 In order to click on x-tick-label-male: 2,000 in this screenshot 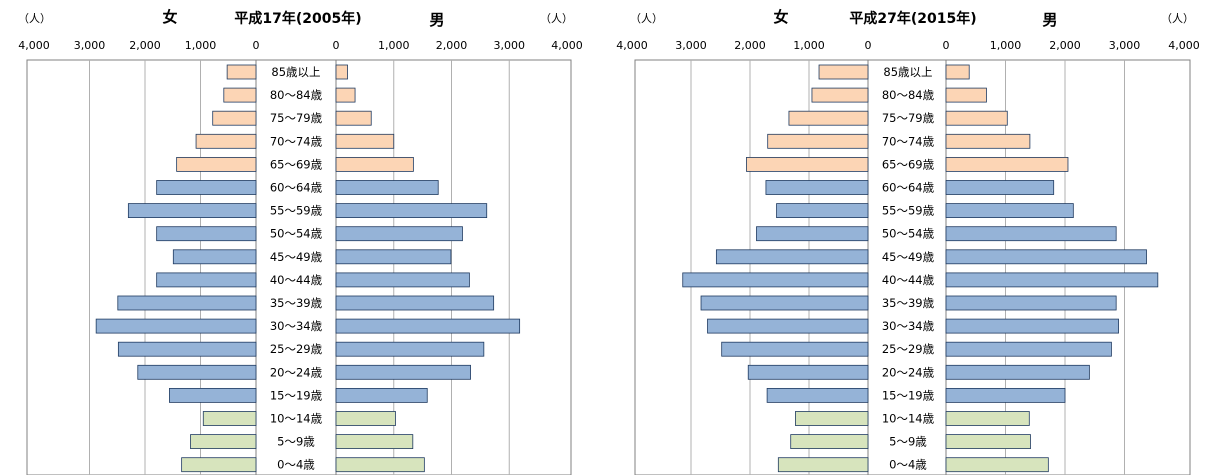, I will do `click(452, 45)`.